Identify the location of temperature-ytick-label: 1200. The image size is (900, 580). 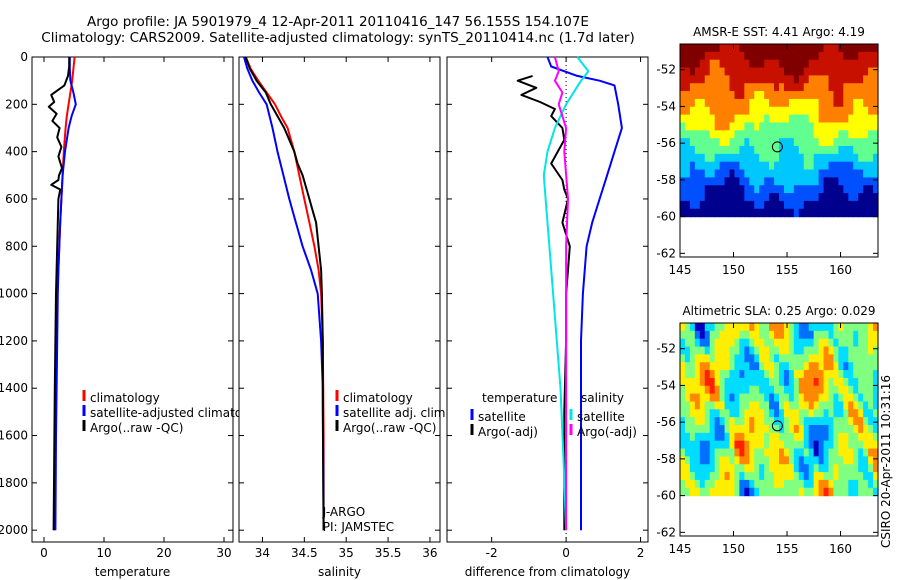
(14, 341).